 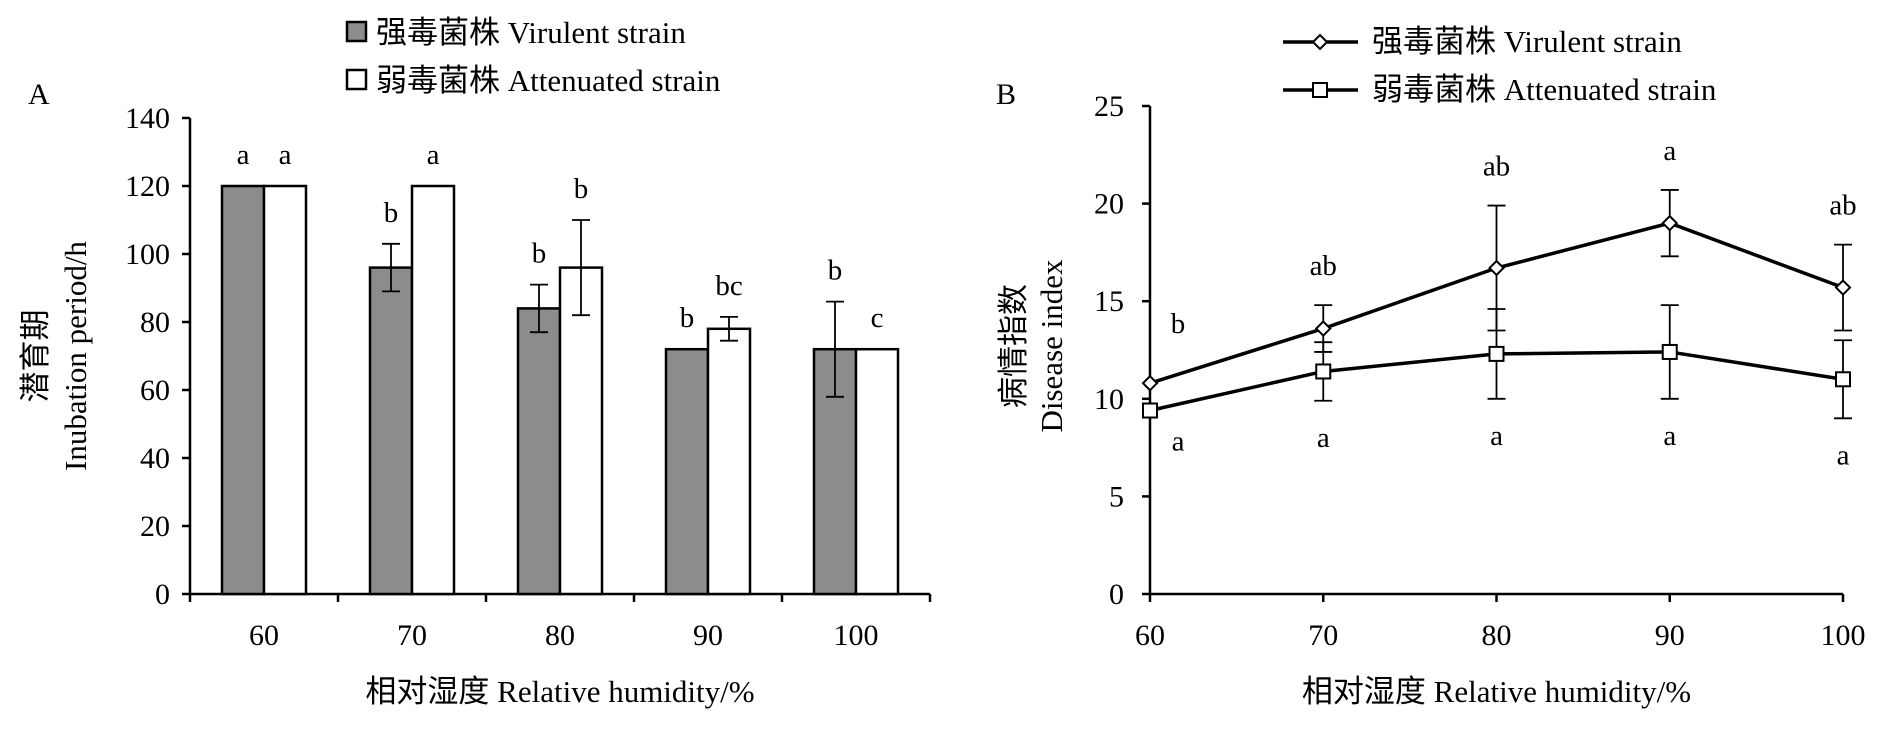 I want to click on y-tick-label: 15, so click(x=1109, y=301).